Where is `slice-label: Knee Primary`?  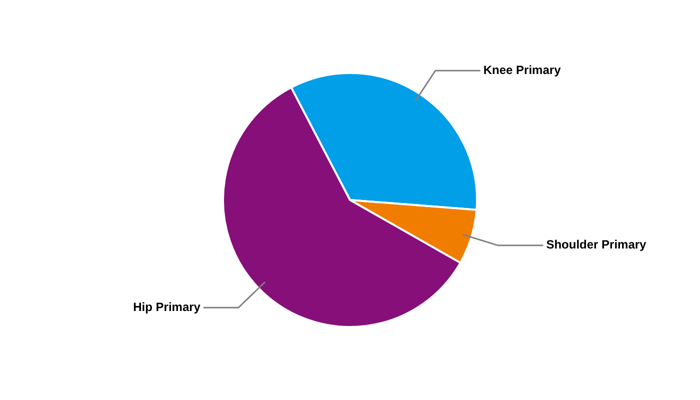 slice-label: Knee Primary is located at coordinates (522, 69).